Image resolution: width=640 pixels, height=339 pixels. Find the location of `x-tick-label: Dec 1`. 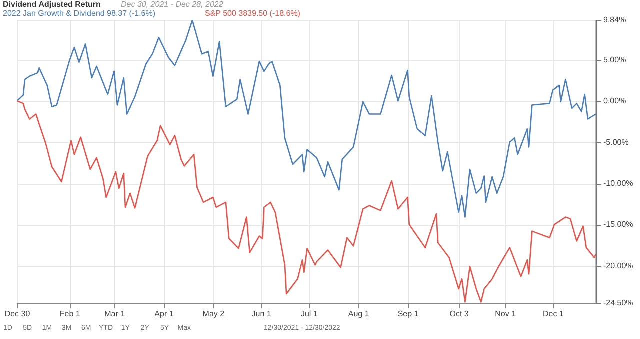

x-tick-label: Dec 1 is located at coordinates (553, 314).